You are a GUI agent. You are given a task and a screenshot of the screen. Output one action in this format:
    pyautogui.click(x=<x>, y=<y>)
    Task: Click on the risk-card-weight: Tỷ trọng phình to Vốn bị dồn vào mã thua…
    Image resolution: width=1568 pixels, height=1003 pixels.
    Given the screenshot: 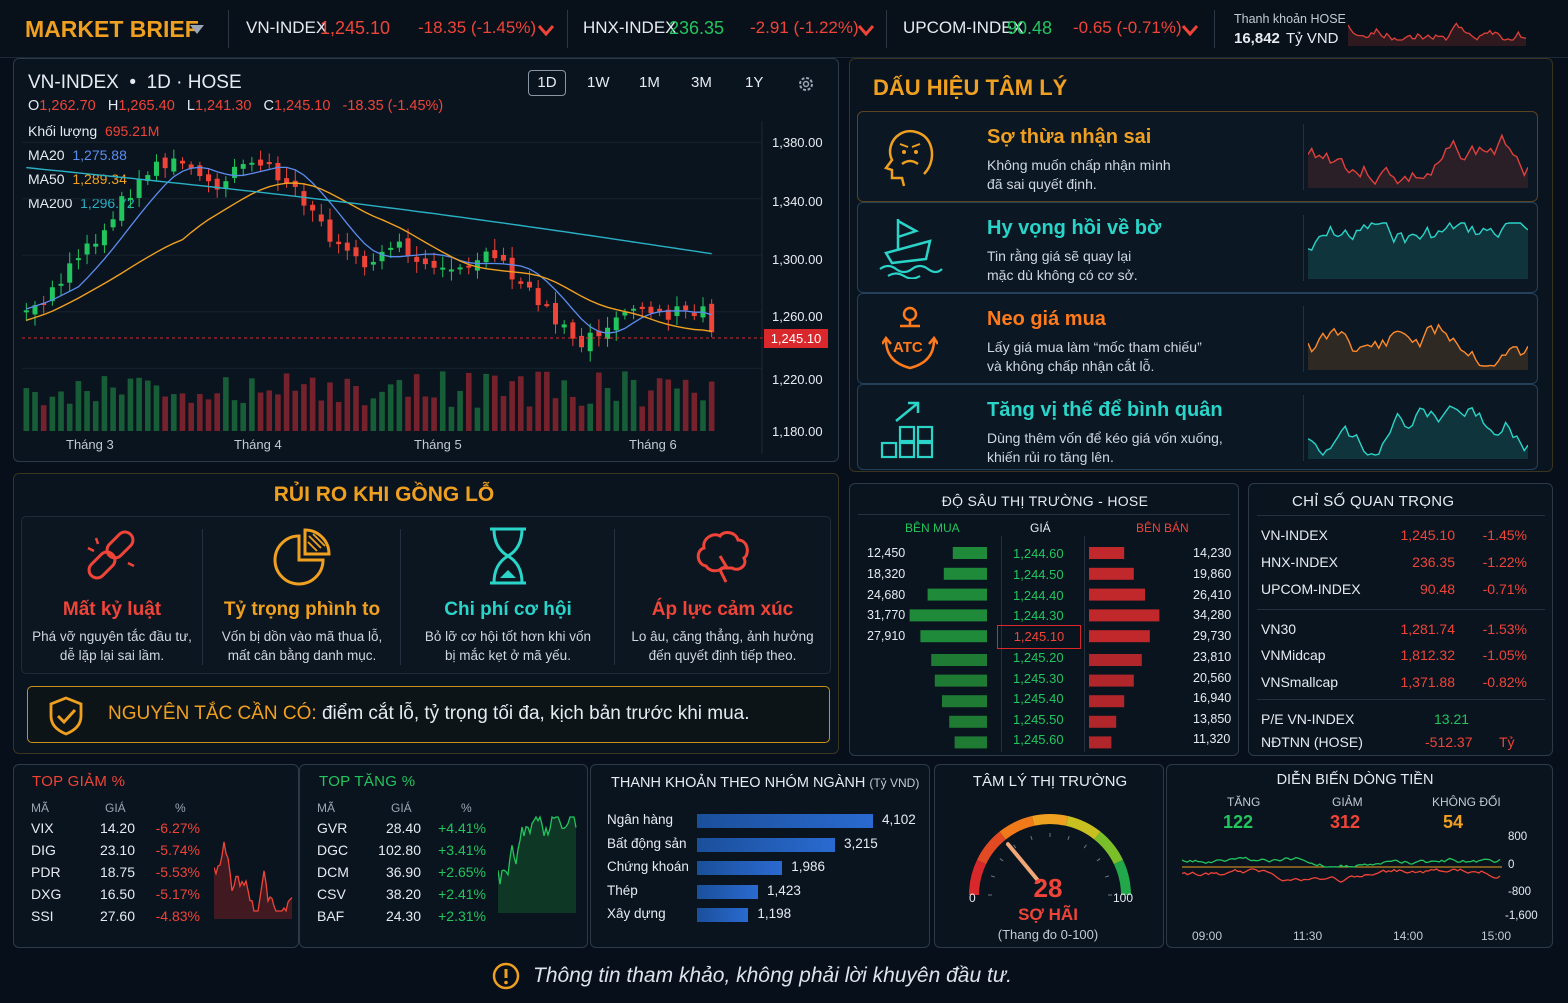 What is the action you would take?
    pyautogui.click(x=302, y=585)
    